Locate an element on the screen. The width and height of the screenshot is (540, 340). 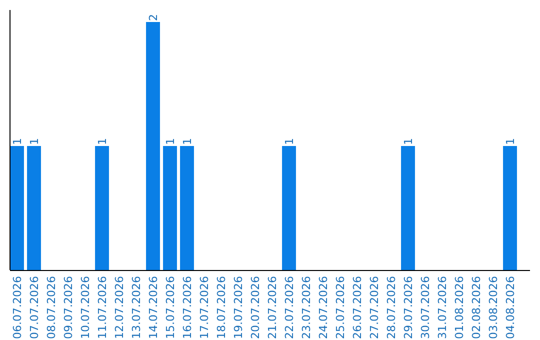
x-tick-label: 19.07.2026 is located at coordinates (238, 307).